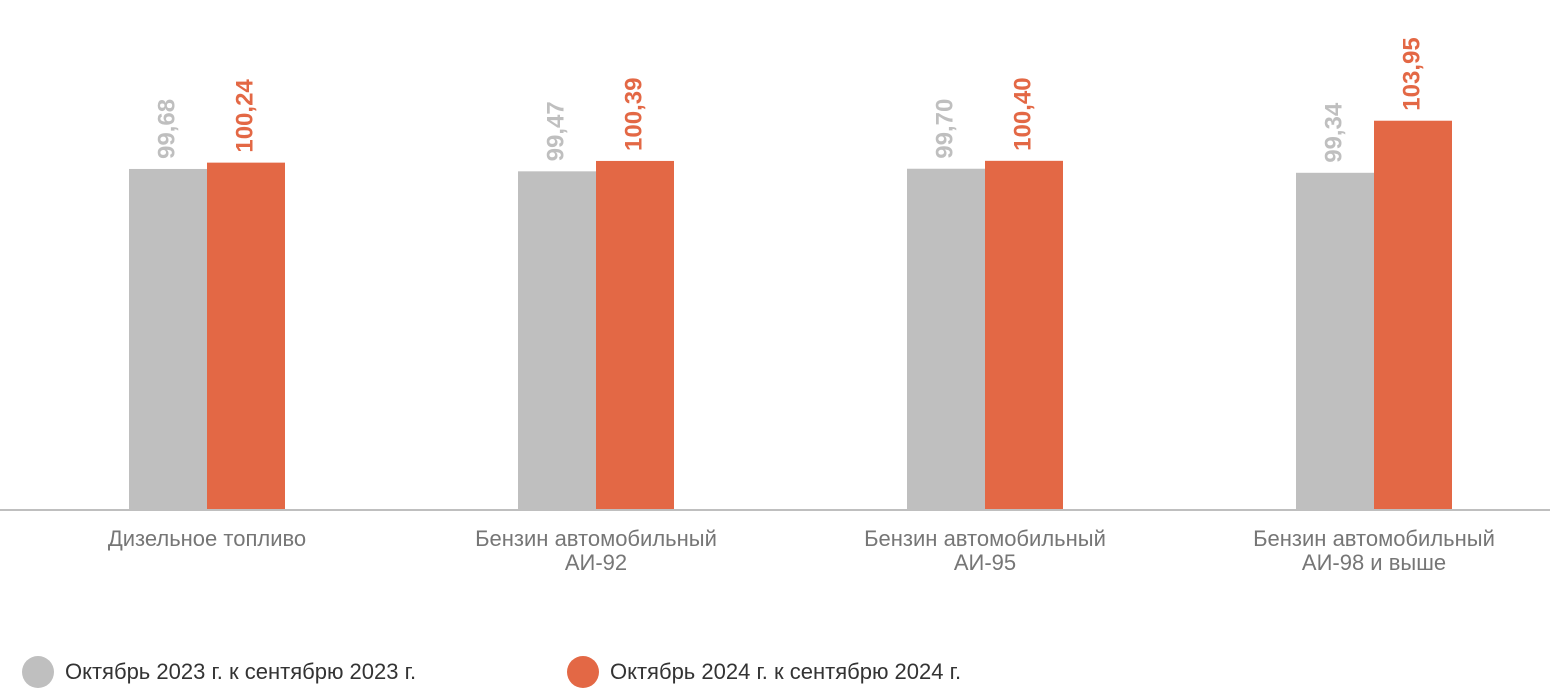 Image resolution: width=1550 pixels, height=690 pixels. Describe the element at coordinates (1333, 132) in the screenshot. I see `value-label: 99,34` at that location.